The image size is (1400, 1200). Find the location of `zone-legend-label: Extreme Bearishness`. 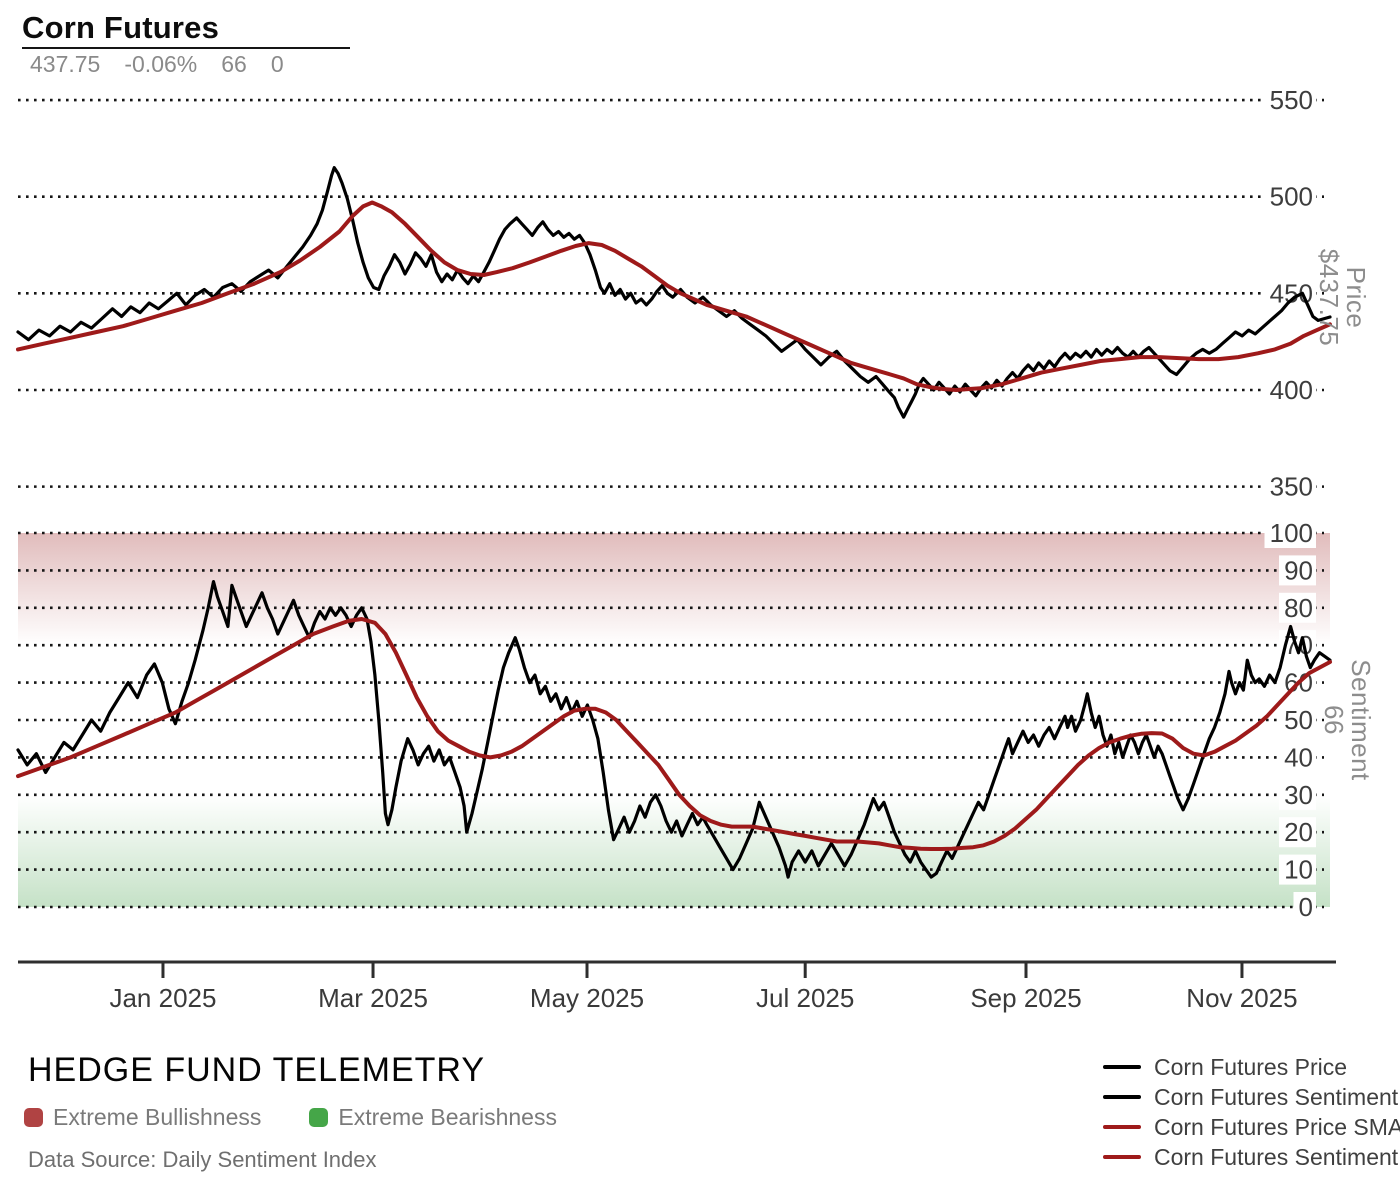

zone-legend-label: Extreme Bearishness is located at coordinates (447, 1117).